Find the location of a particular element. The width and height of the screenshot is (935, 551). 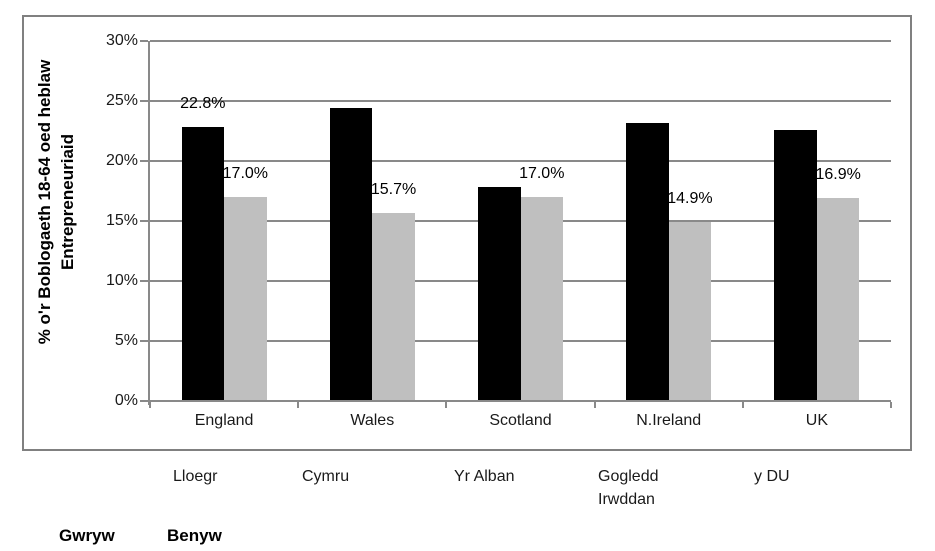

y-tick-30pct is located at coordinates (144, 41).